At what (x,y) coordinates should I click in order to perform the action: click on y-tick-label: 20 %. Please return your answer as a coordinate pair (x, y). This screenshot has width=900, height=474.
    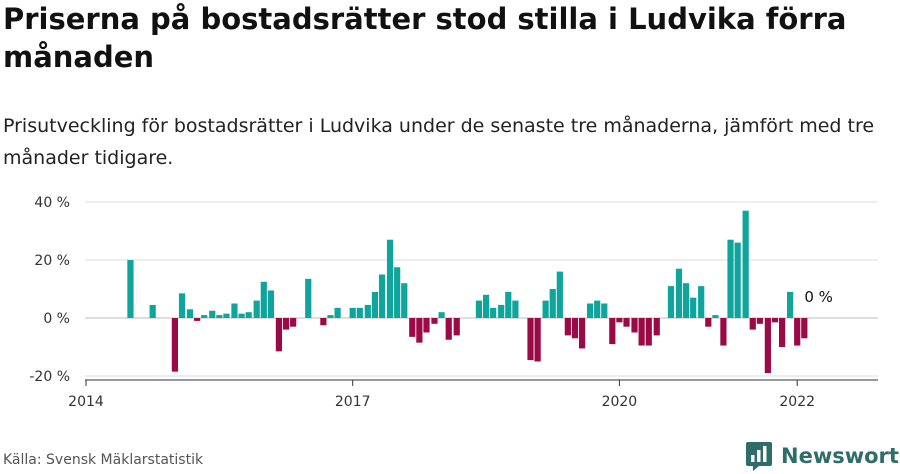
    Looking at the image, I should click on (52, 261).